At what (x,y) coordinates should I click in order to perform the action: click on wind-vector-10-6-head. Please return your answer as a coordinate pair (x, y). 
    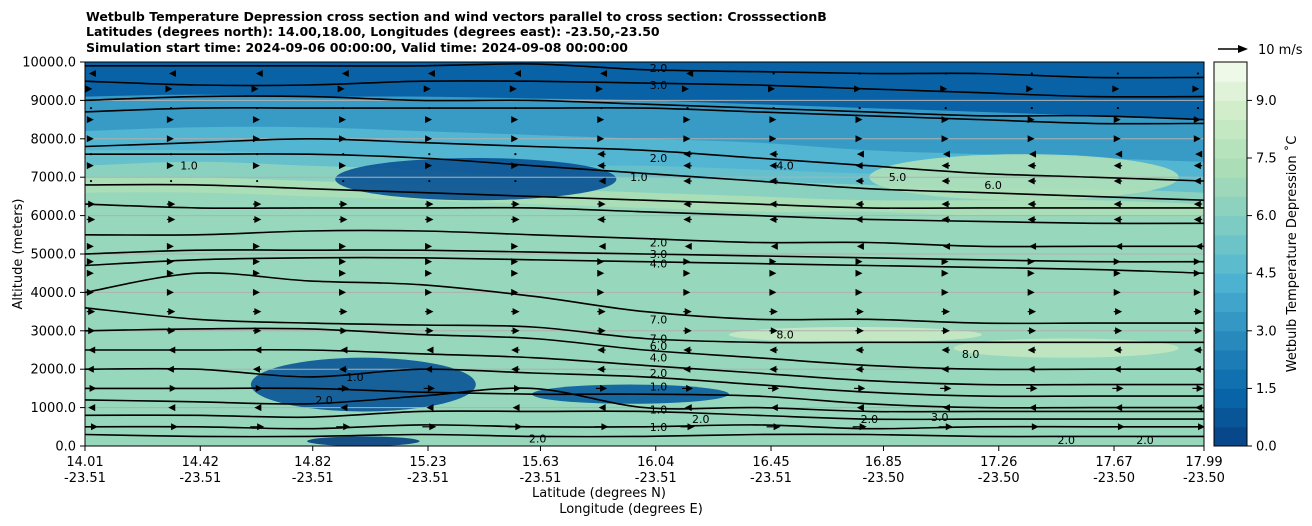
    Looking at the image, I should click on (602, 246).